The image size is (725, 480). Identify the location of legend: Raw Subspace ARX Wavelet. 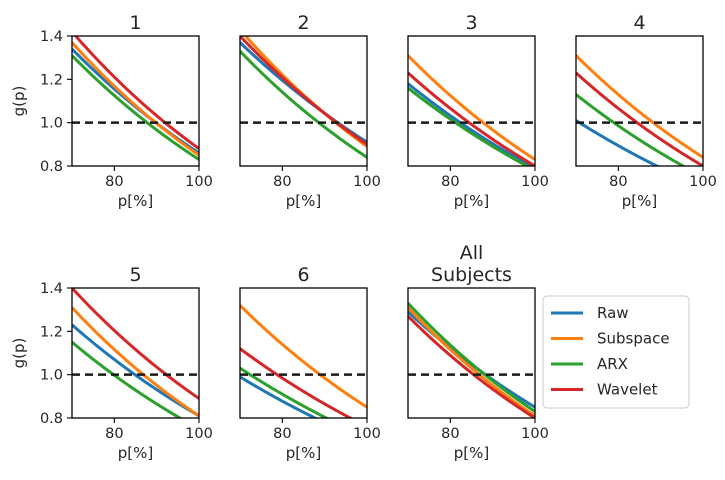
(616, 352).